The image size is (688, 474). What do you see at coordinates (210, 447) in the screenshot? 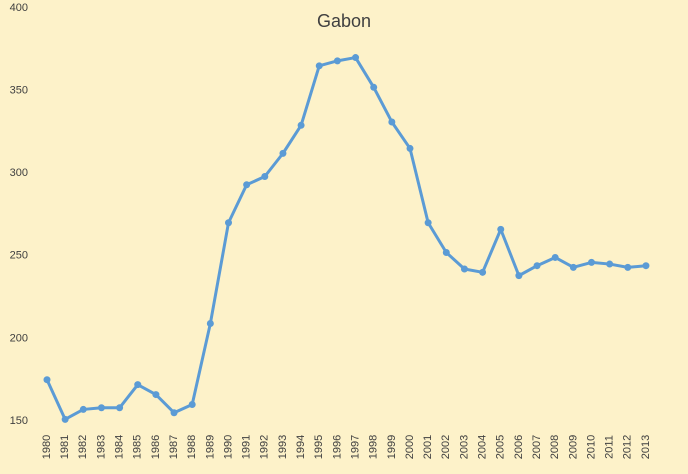
I see `x-tick-label: 1989` at bounding box center [210, 447].